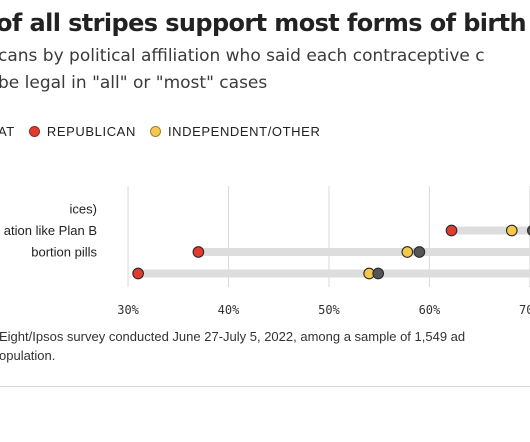  I want to click on legend-label-democrat: AT, so click(7, 131).